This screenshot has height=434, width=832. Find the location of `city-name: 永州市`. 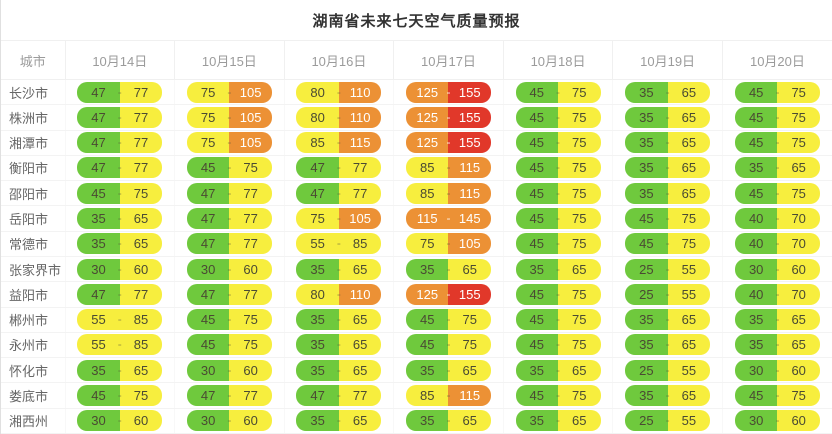

city-name: 永州市 is located at coordinates (33, 345).